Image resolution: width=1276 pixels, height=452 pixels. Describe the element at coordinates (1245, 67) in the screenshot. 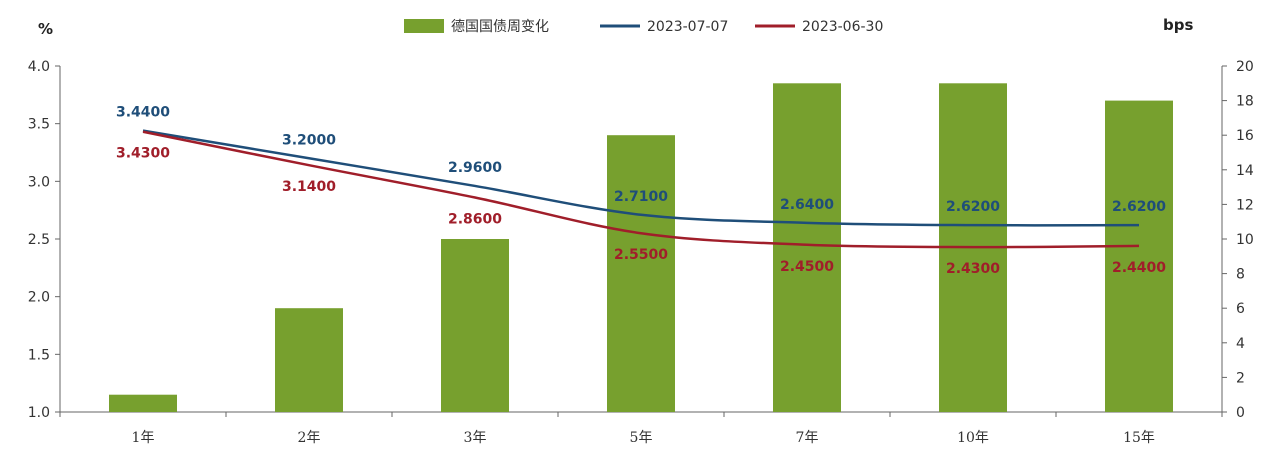

I see `right-tick-label: 20` at that location.